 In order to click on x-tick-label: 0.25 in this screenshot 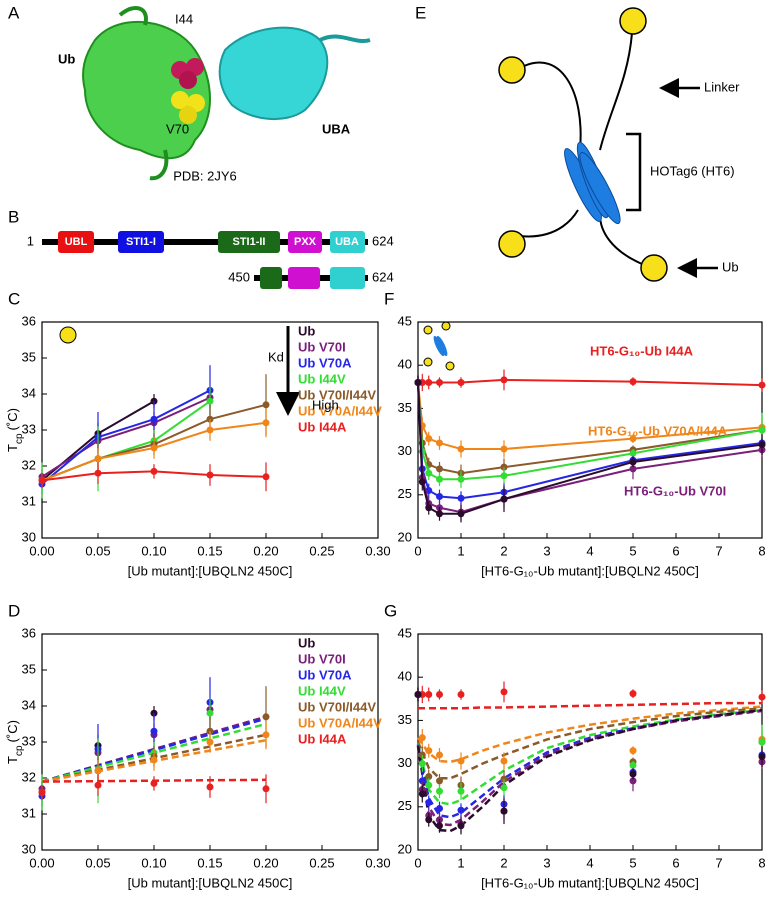, I will do `click(321, 862)`.